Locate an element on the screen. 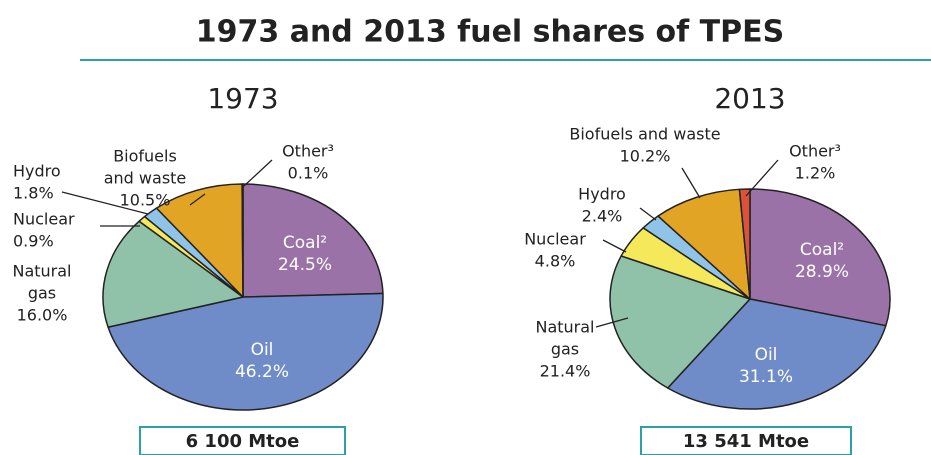 This screenshot has width=931, height=455. value-label: 24.5% is located at coordinates (305, 265).